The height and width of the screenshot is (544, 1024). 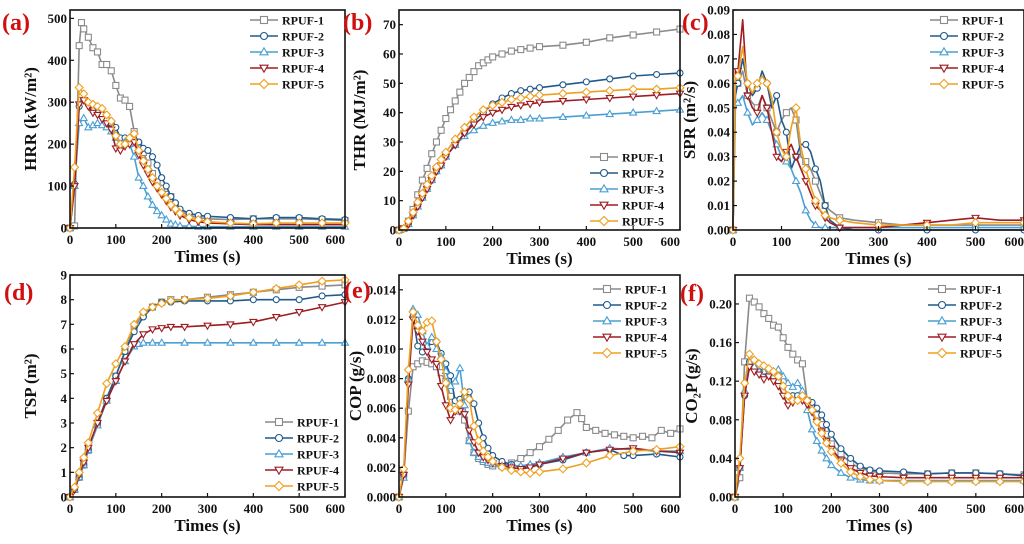 What do you see at coordinates (718, 230) in the screenshot?
I see `y-tick-label: 0.00` at bounding box center [718, 230].